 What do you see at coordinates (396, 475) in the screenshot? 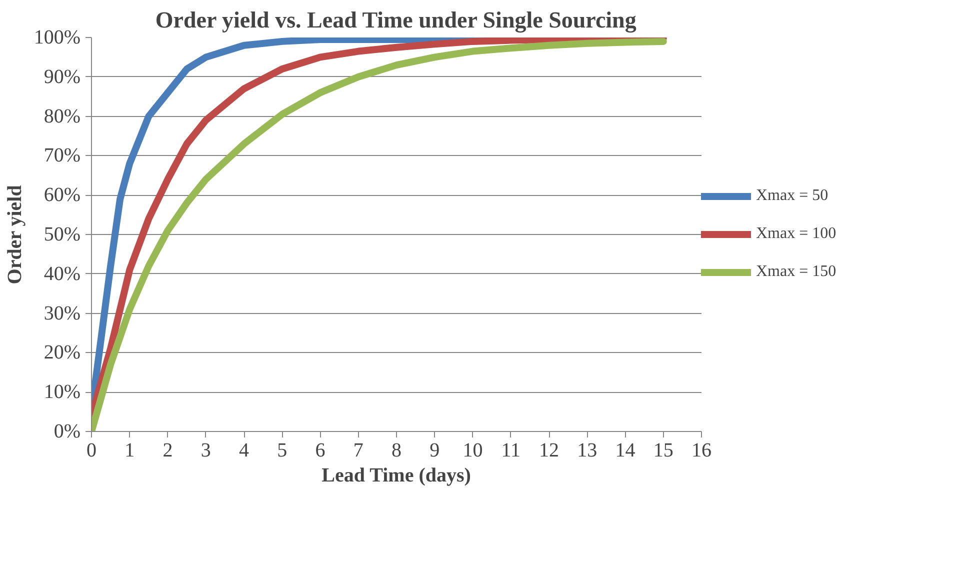
I see `x-axis-title: Lead Time (days)` at bounding box center [396, 475].